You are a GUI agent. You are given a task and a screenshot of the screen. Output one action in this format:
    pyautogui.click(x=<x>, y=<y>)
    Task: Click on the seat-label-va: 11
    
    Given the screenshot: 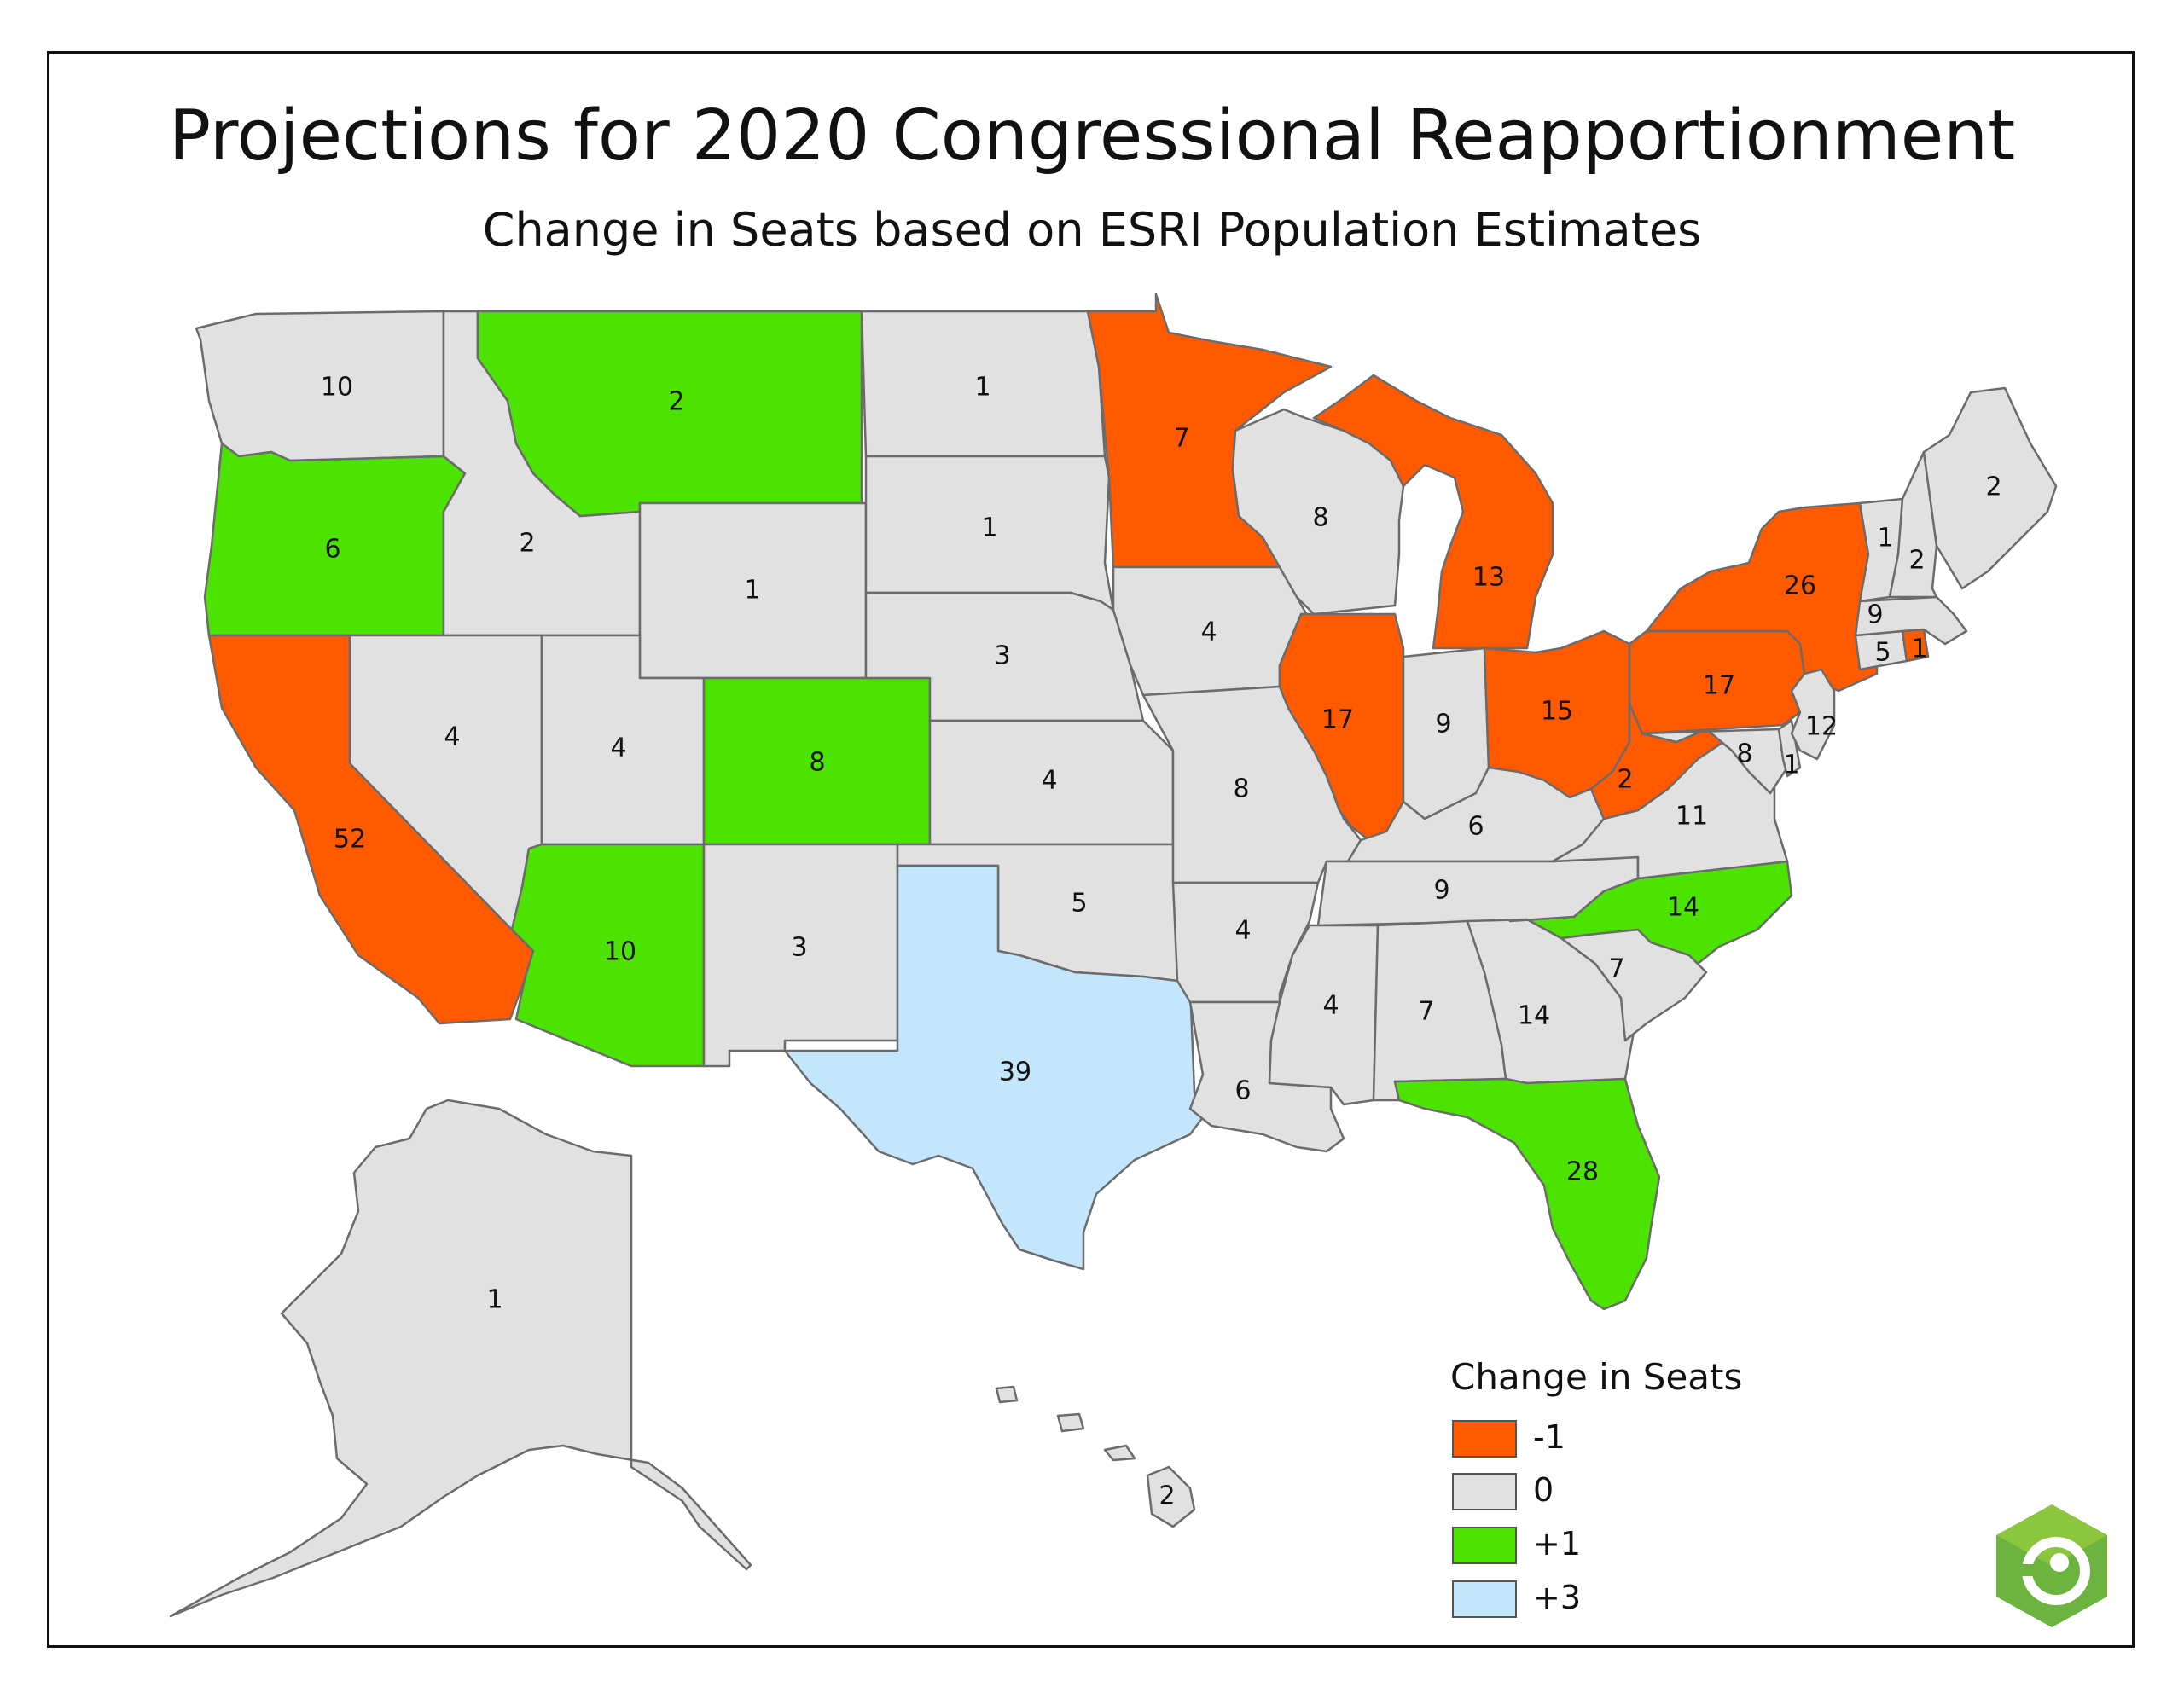 What is the action you would take?
    pyautogui.click(x=1692, y=817)
    